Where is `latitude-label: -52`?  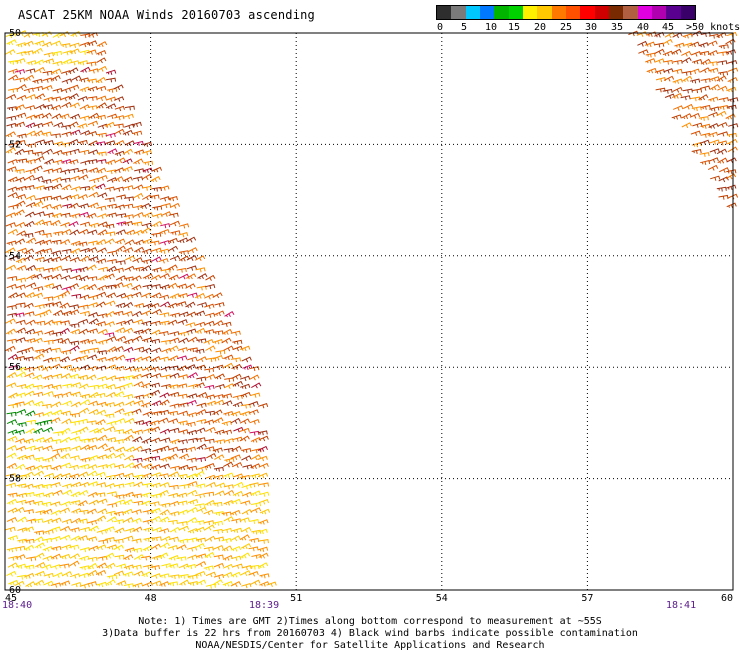 latitude-label: -52 is located at coordinates (12, 144).